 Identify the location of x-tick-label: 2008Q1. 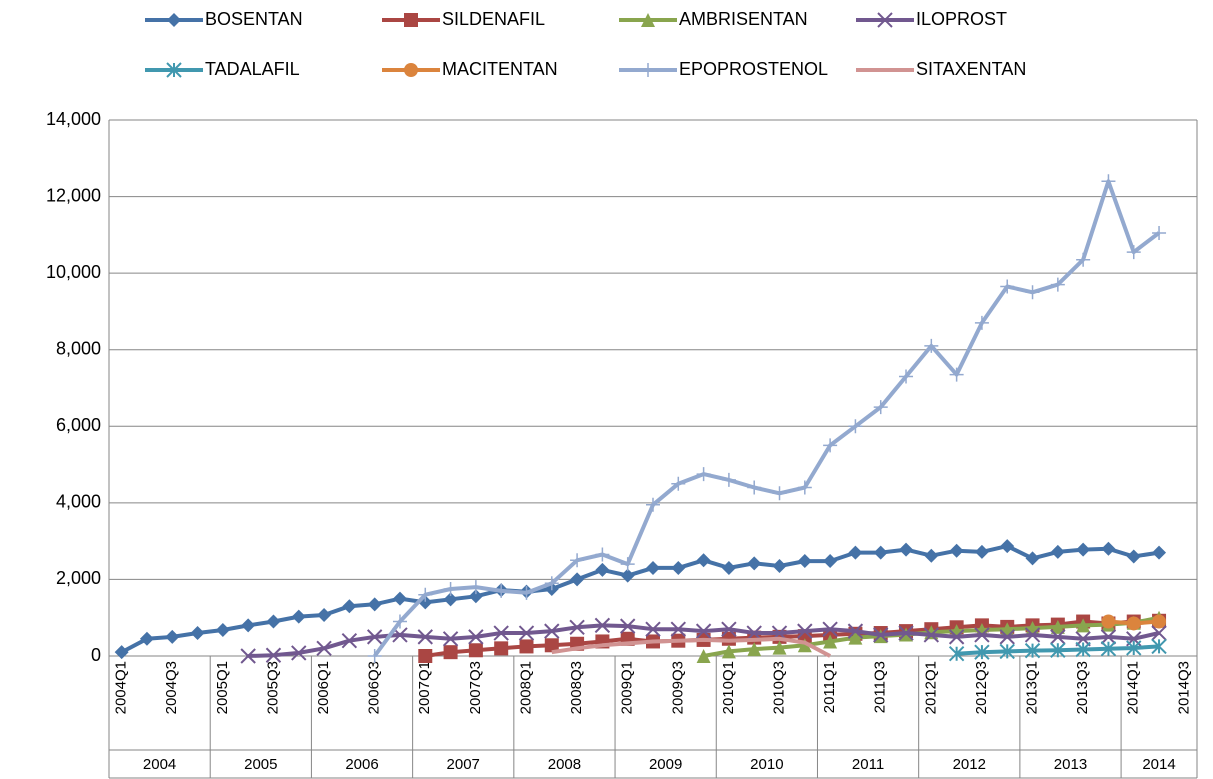
(525, 687).